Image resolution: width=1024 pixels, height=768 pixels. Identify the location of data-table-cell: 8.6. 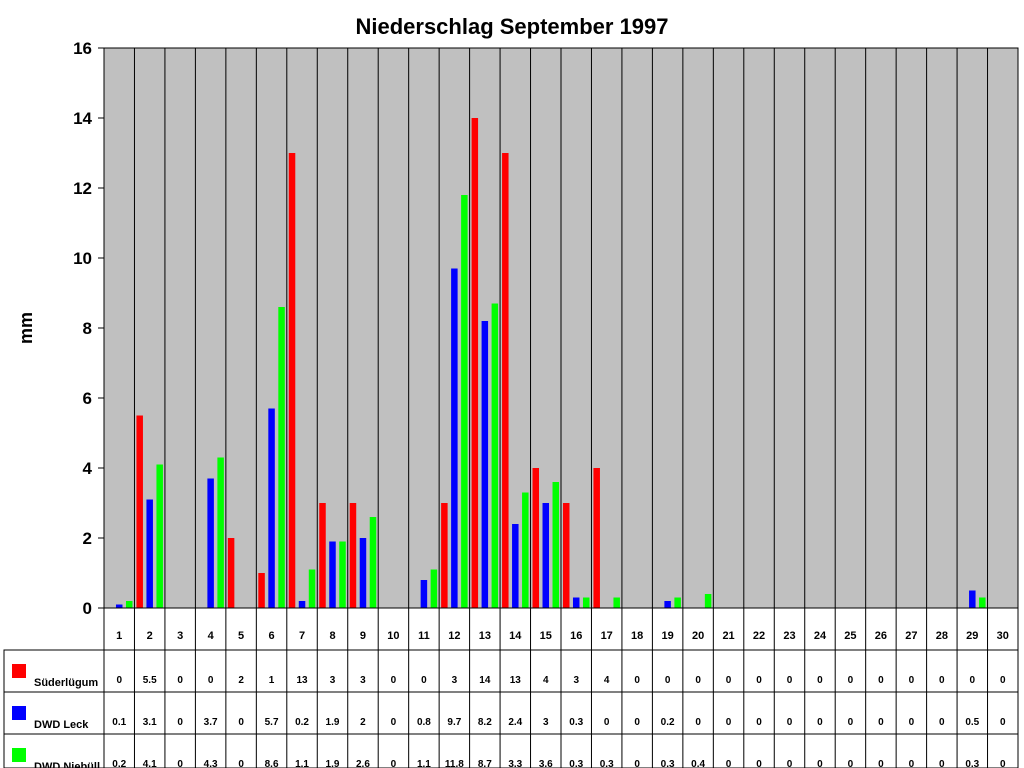
(272, 763).